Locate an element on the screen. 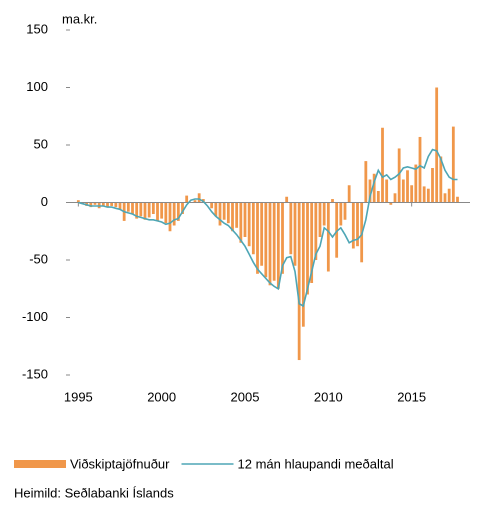 The image size is (499, 519). legend-label: 12 mán hlaupandi meðaltal is located at coordinates (316, 463).